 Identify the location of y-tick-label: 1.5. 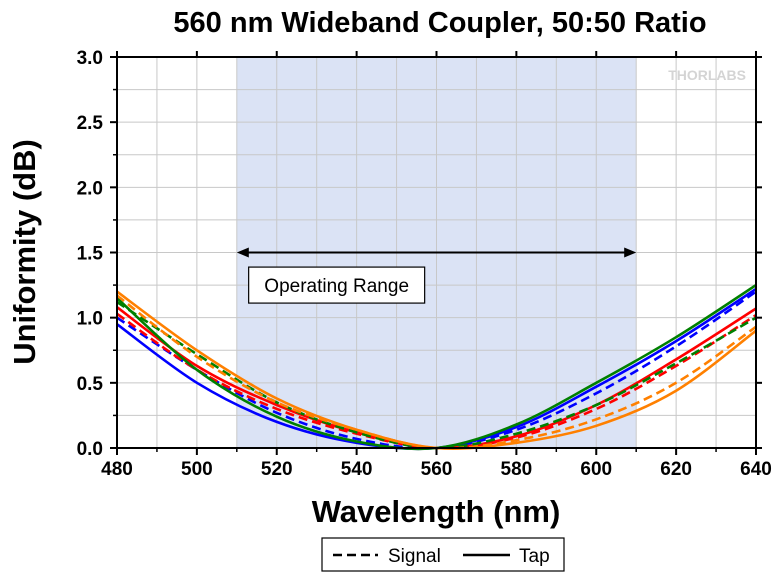
(90, 254).